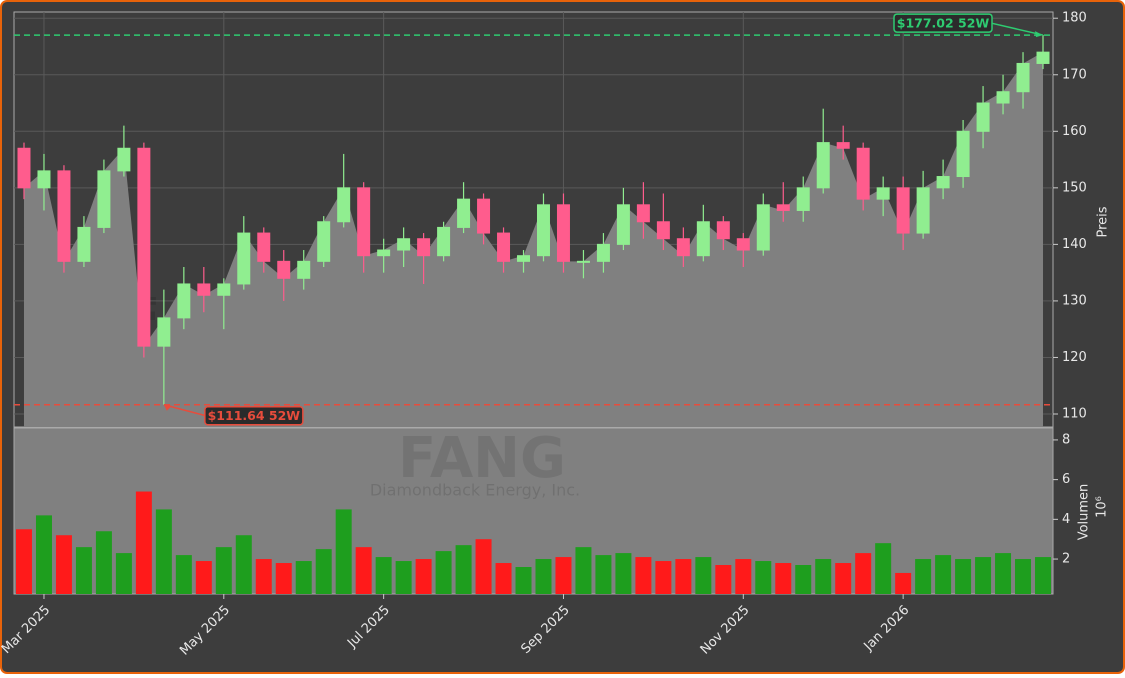 The height and width of the screenshot is (678, 1125). I want to click on y-tick-label: 180, so click(1074, 18).